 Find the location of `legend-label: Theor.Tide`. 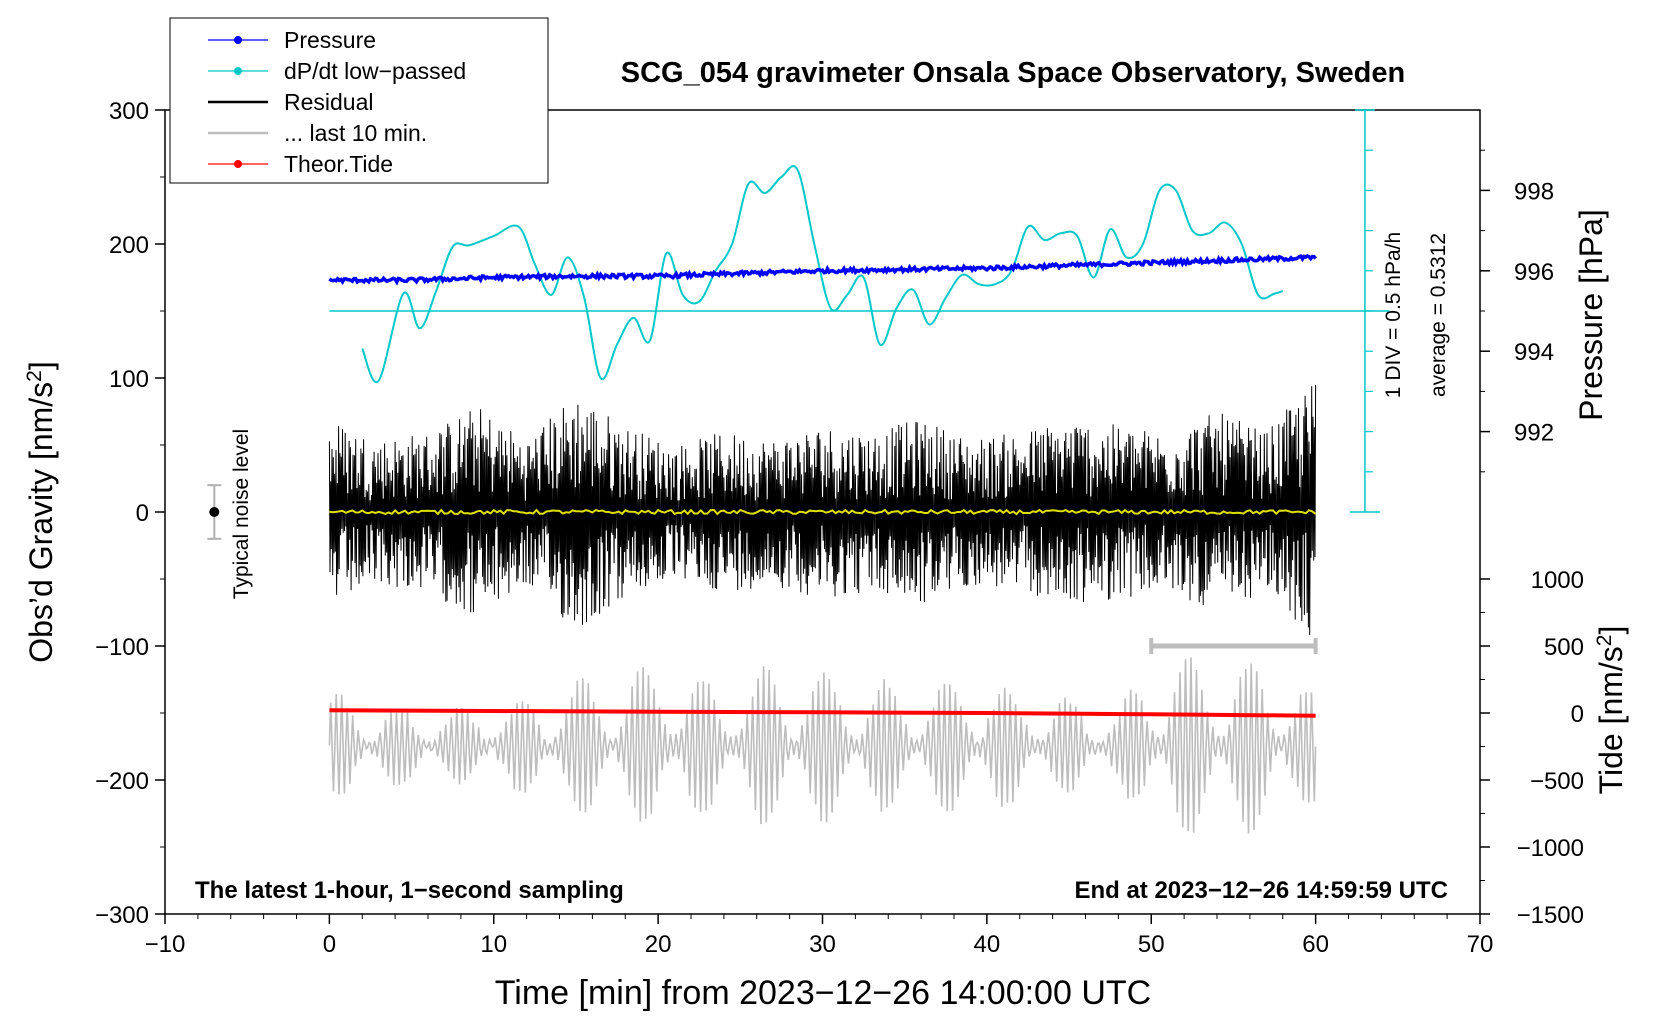

legend-label: Theor.Tide is located at coordinates (338, 164).